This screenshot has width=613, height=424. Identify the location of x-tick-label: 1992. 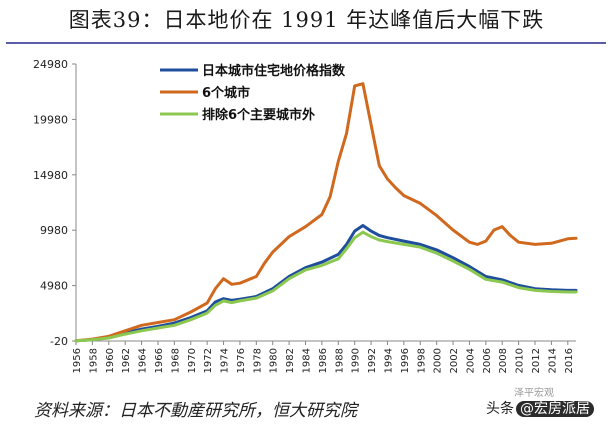
(372, 360).